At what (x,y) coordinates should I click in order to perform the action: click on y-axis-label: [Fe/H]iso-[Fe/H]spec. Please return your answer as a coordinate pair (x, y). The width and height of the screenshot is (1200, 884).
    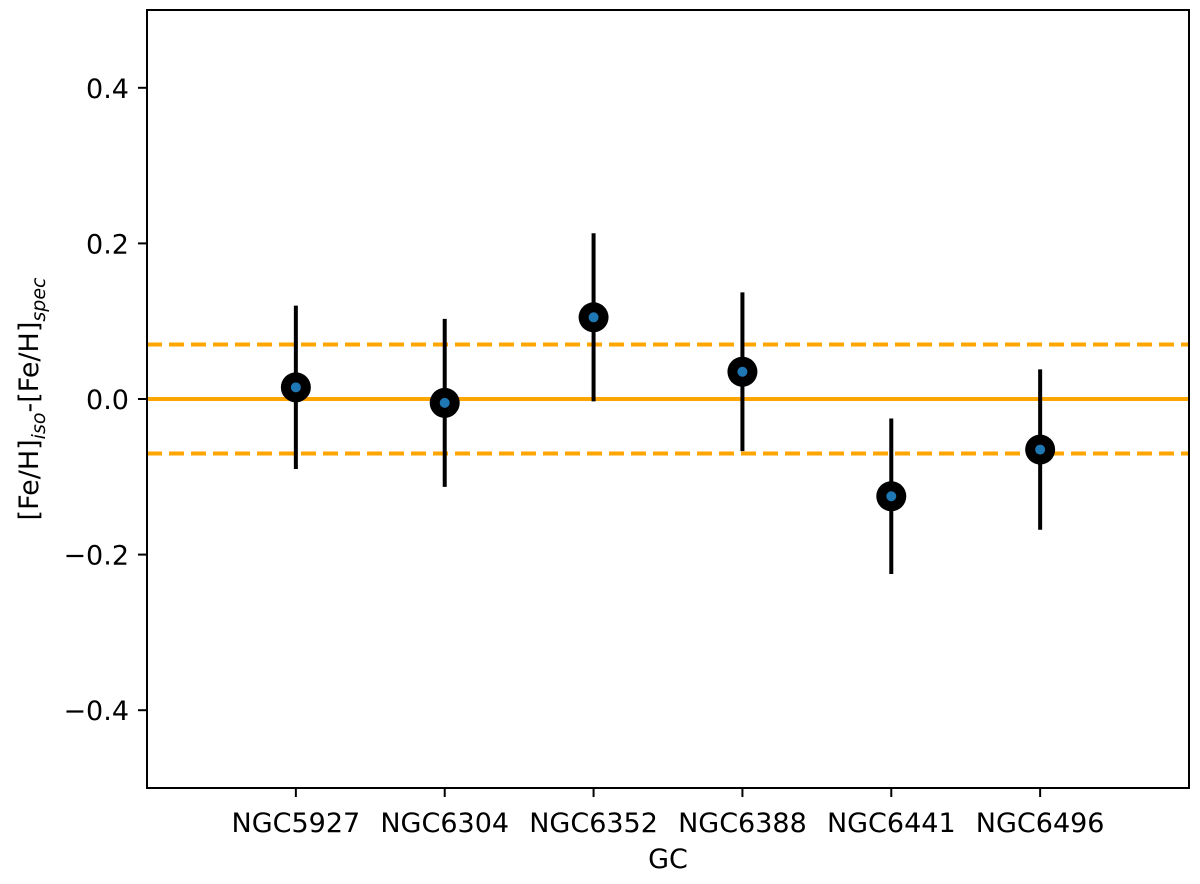
    Looking at the image, I should click on (32, 398).